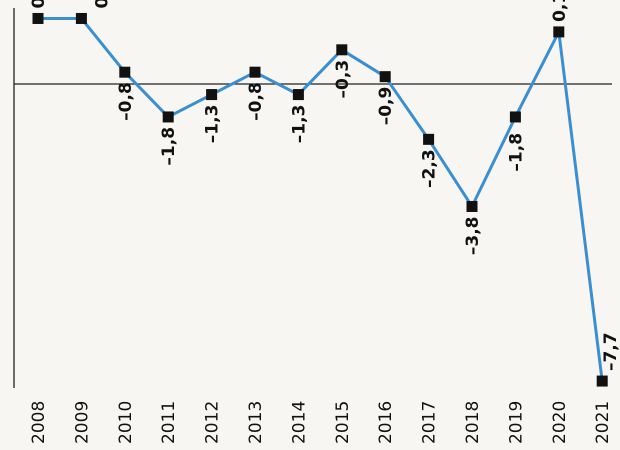 The width and height of the screenshot is (620, 450). What do you see at coordinates (560, 11) in the screenshot?
I see `data-label: 0,1` at bounding box center [560, 11].